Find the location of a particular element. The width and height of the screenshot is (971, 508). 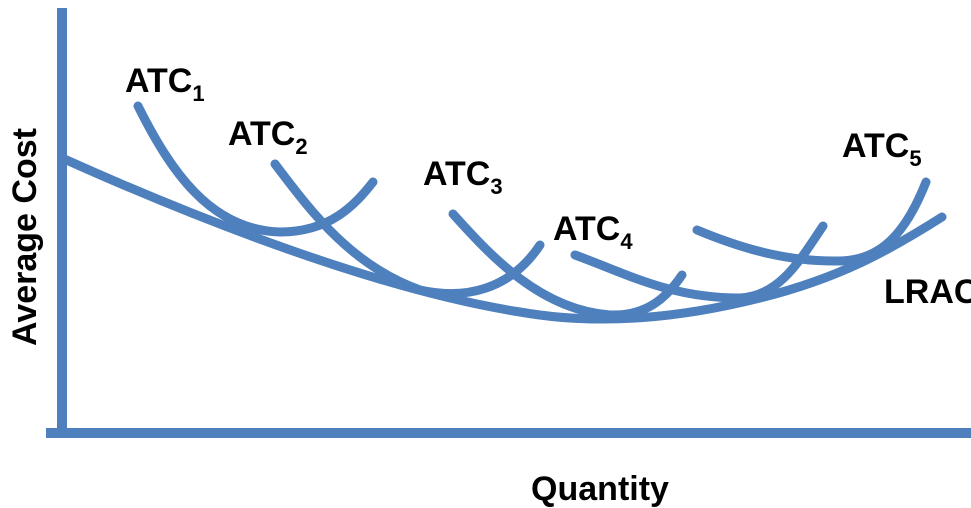

atc3-label-main: ATC is located at coordinates (456, 174).